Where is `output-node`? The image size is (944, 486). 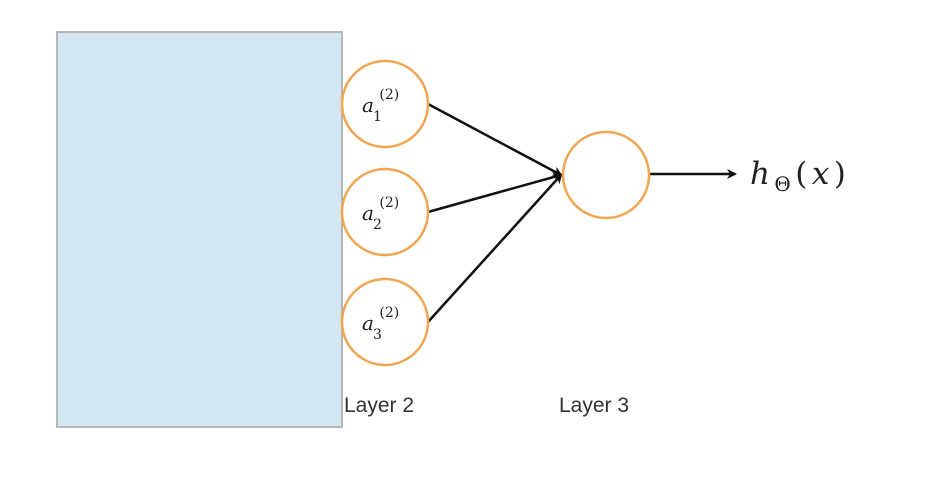 output-node is located at coordinates (606, 175).